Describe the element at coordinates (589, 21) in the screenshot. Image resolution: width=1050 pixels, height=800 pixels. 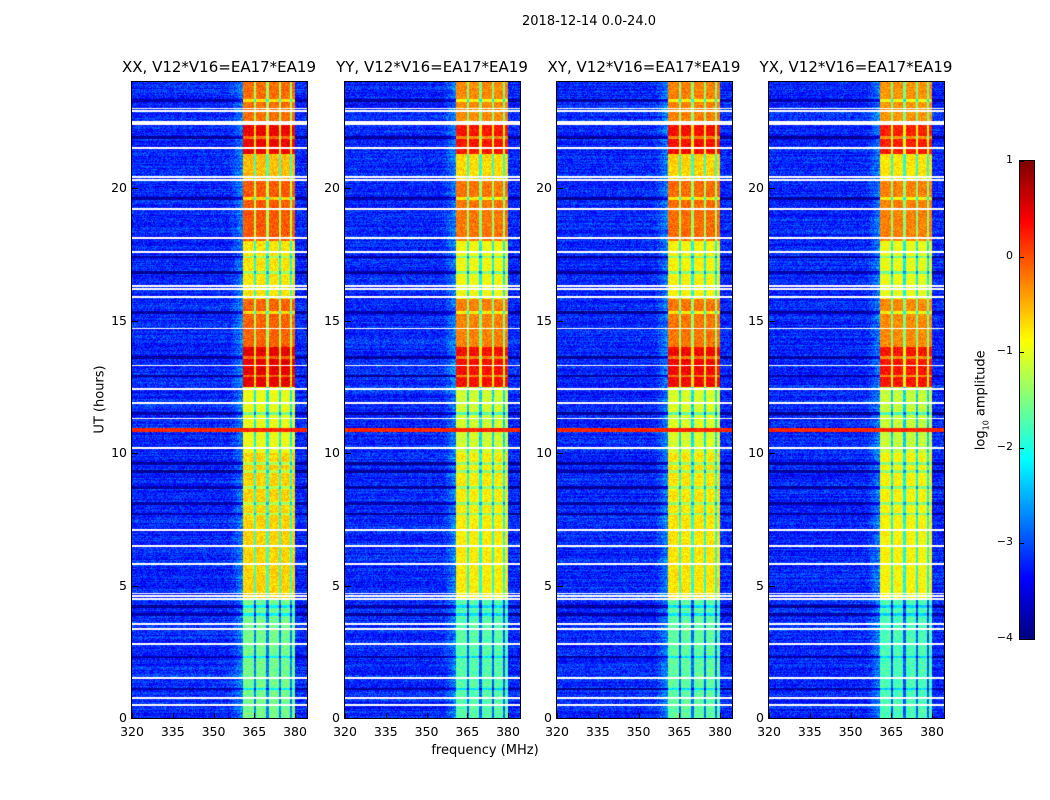
I see `figure-title: 2018-12-14 0.0-24.0` at that location.